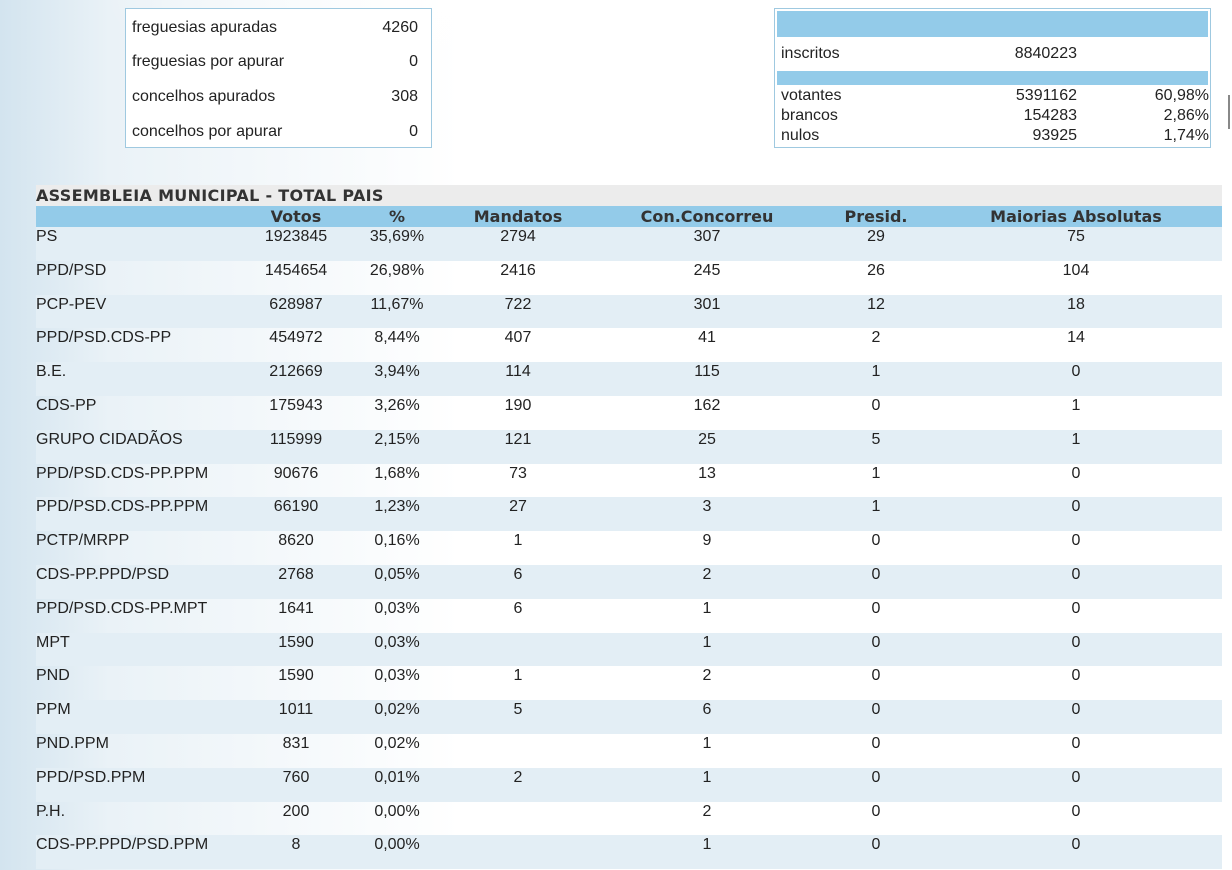  Describe the element at coordinates (811, 95) in the screenshot. I see `summary-label: votantes` at that location.